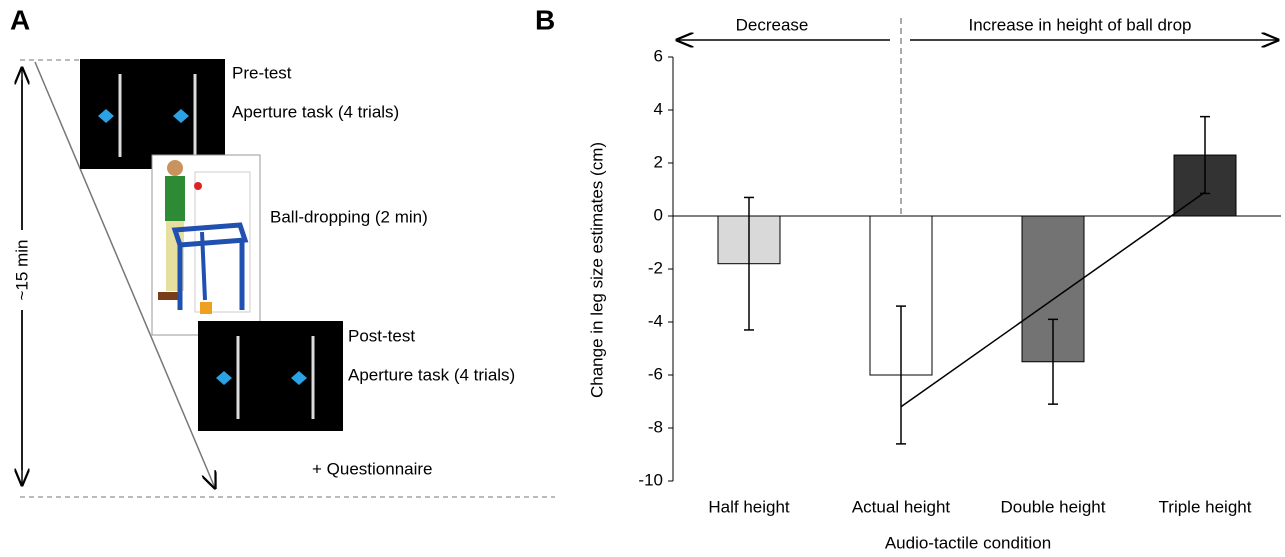 The image size is (1285, 557). I want to click on y-tick-label: 2, so click(658, 161).